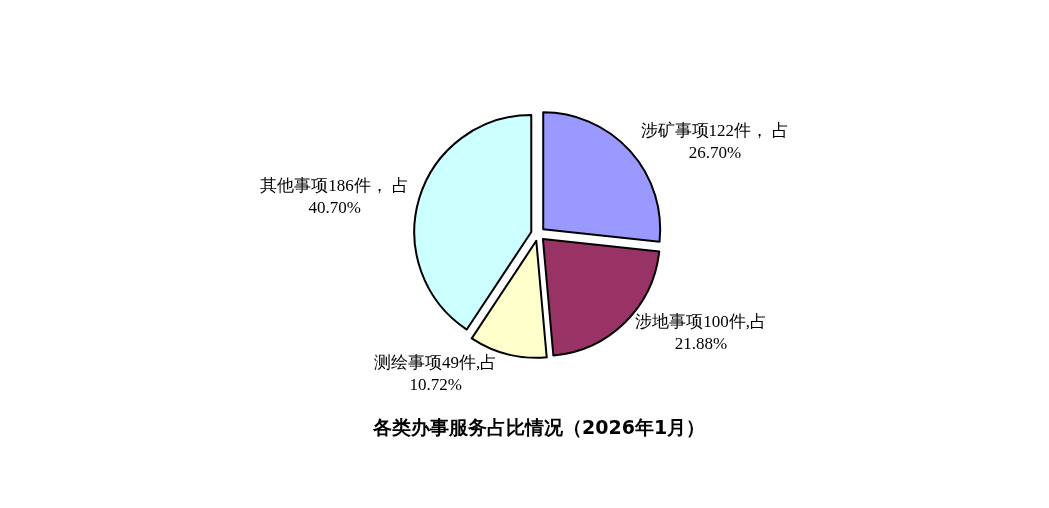 The height and width of the screenshot is (508, 1049). What do you see at coordinates (701, 333) in the screenshot?
I see `slice-label: 涉地事项100件,占 21.88%` at bounding box center [701, 333].